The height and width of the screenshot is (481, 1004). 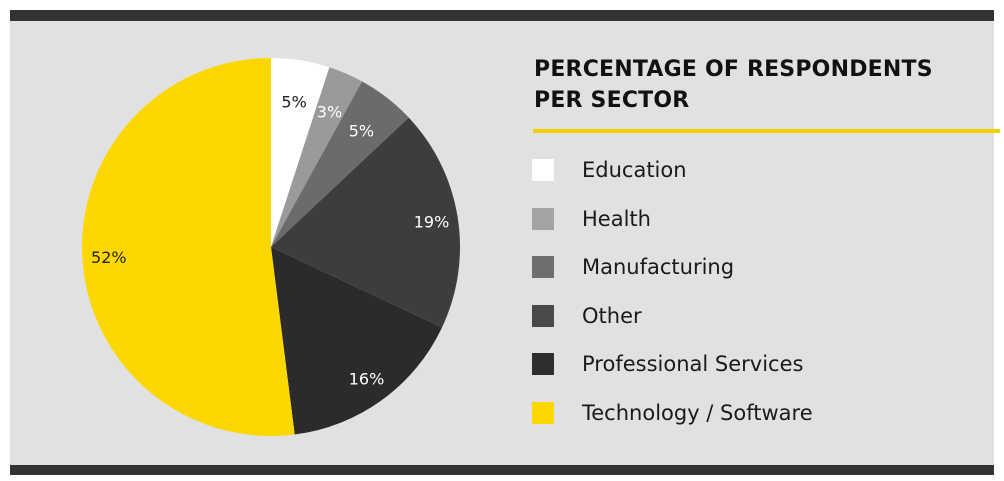 What do you see at coordinates (543, 364) in the screenshot?
I see `legend-swatch-professional-services` at bounding box center [543, 364].